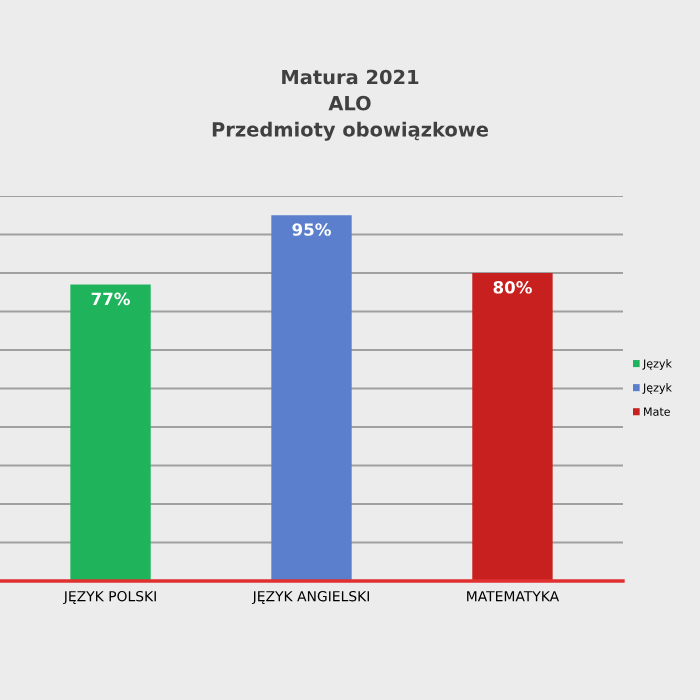  I want to click on data-label: 80%, so click(512, 287).